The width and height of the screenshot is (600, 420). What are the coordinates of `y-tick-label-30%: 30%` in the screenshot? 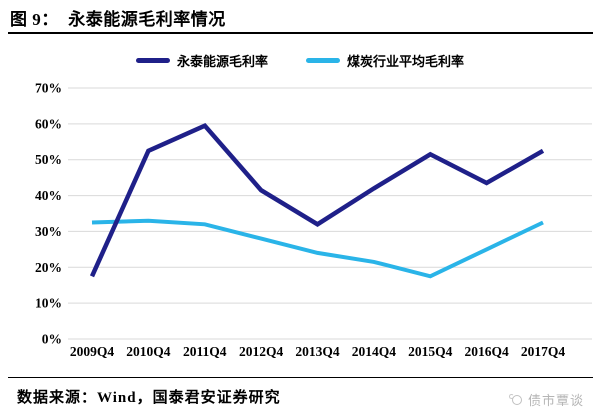 It's located at (48, 231).